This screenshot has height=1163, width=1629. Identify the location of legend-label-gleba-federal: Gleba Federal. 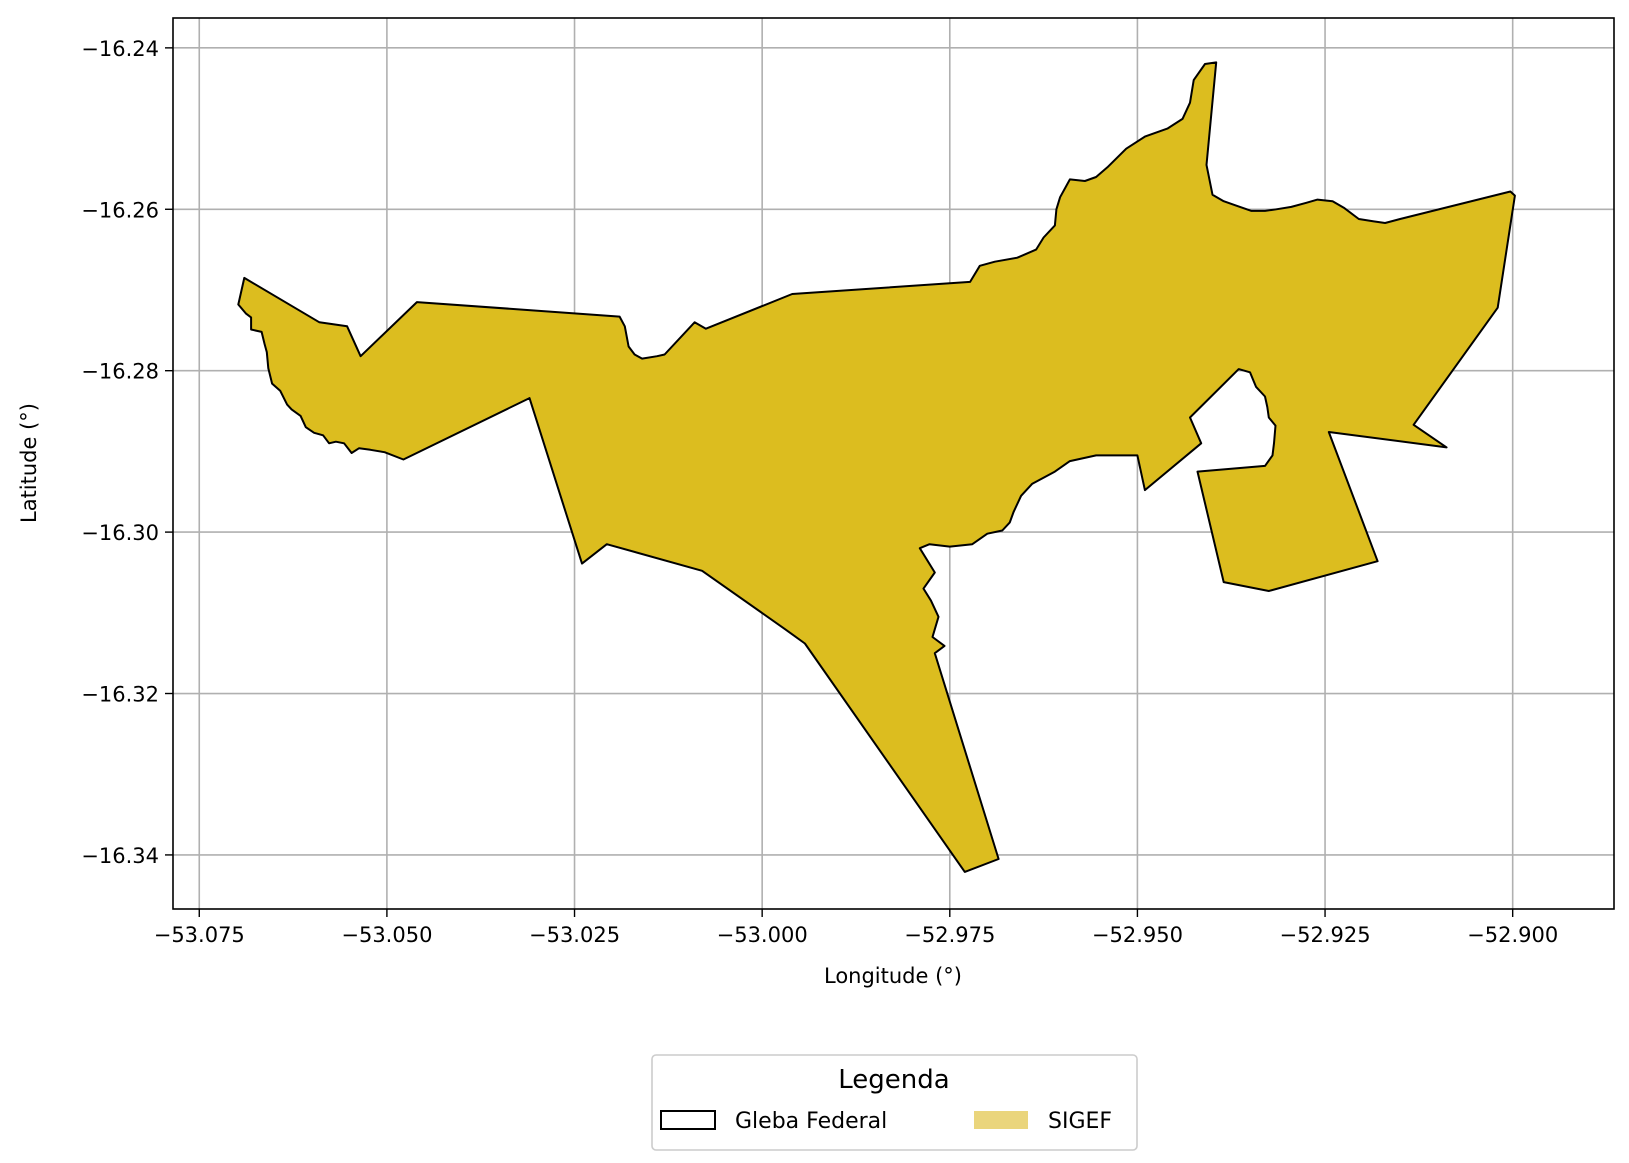
(811, 1121).